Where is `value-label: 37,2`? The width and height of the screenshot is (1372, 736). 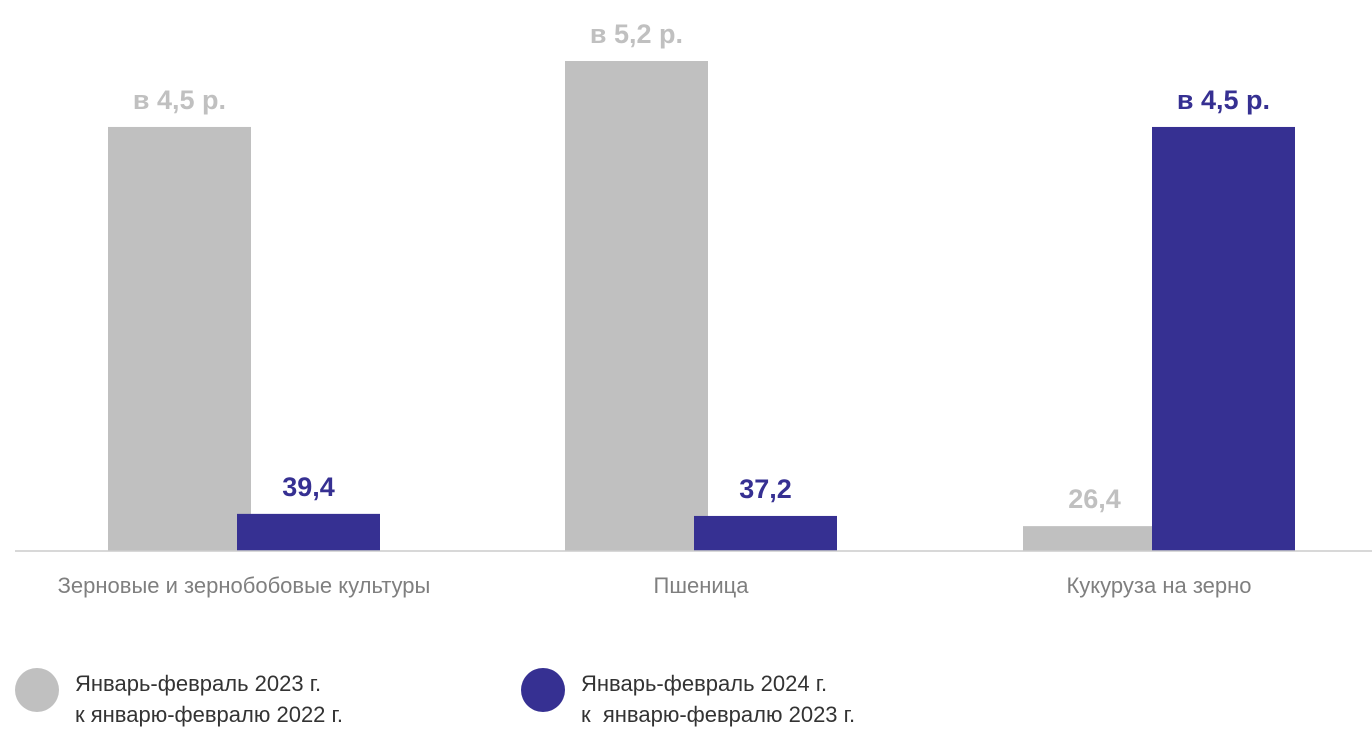 value-label: 37,2 is located at coordinates (765, 489).